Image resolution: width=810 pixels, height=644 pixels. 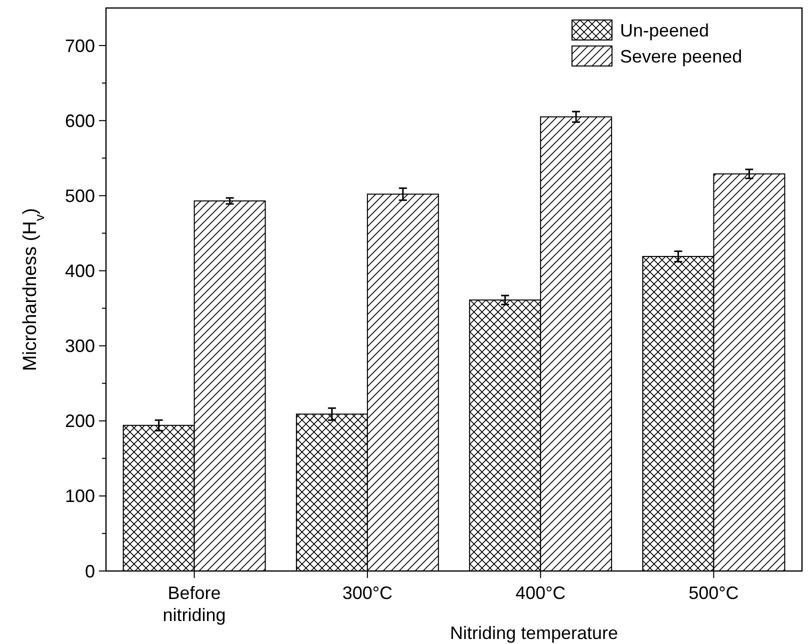 What do you see at coordinates (367, 593) in the screenshot?
I see `x-tick-label: 300°C` at bounding box center [367, 593].